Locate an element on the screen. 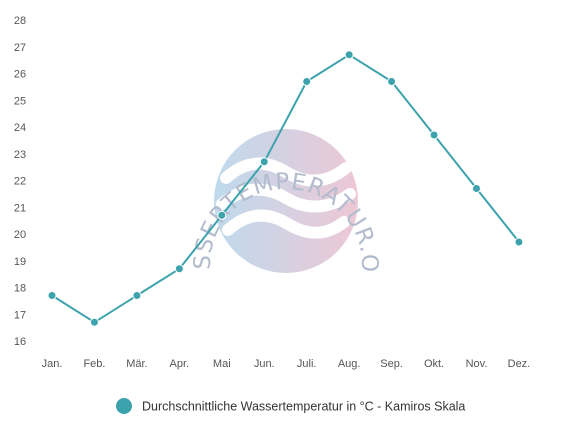 The width and height of the screenshot is (563, 434). x-tick-label: Nov. is located at coordinates (477, 364).